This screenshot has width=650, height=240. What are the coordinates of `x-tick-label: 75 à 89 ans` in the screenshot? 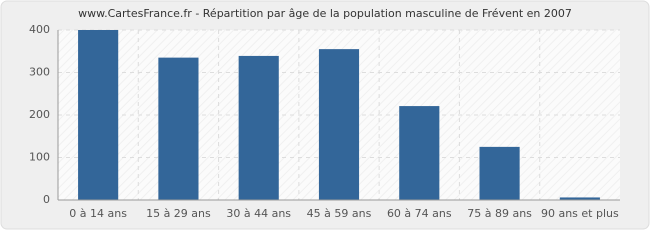 It's located at (499, 213).